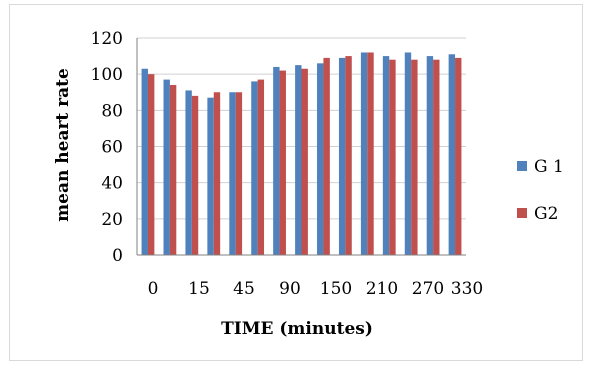 The width and height of the screenshot is (590, 365). What do you see at coordinates (63, 145) in the screenshot?
I see `y-axis-title: mean heart rate` at bounding box center [63, 145].